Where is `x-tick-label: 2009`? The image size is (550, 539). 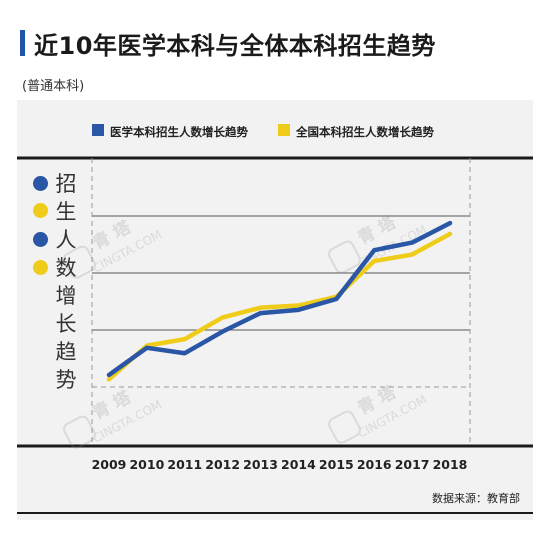 x-tick-label: 2009 is located at coordinates (109, 464).